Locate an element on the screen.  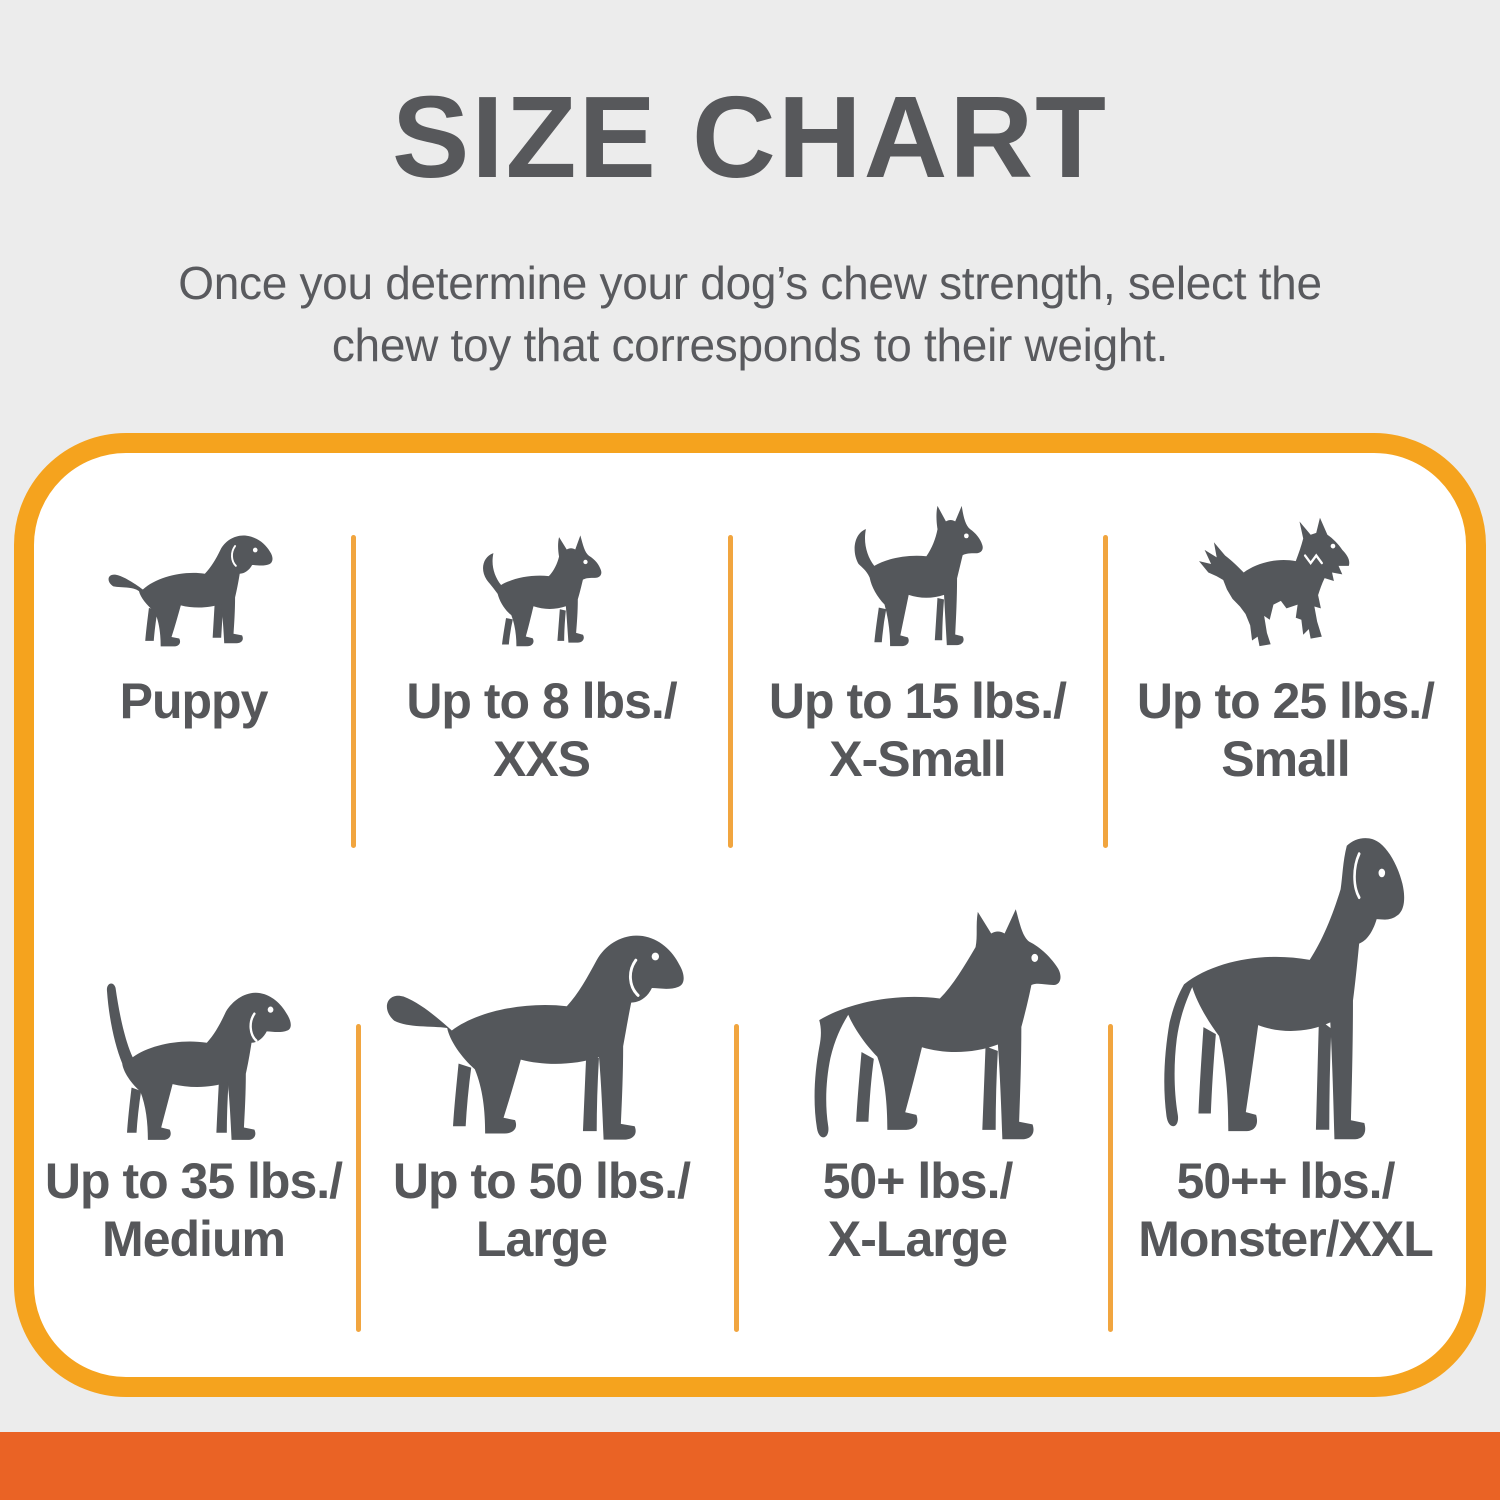
chihuahua-icon is located at coordinates (541, 591).